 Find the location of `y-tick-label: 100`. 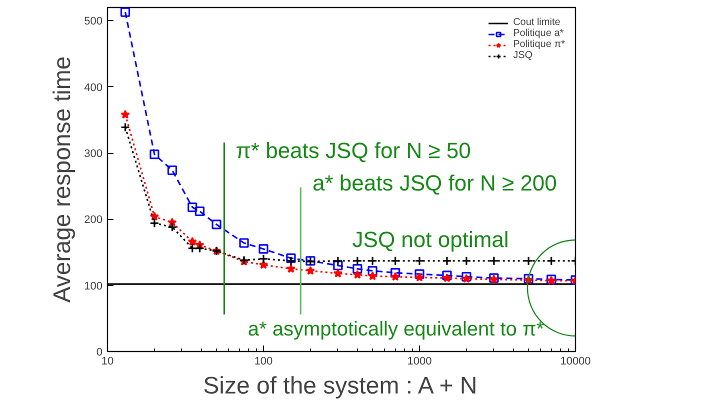

y-tick-label: 100 is located at coordinates (93, 286).